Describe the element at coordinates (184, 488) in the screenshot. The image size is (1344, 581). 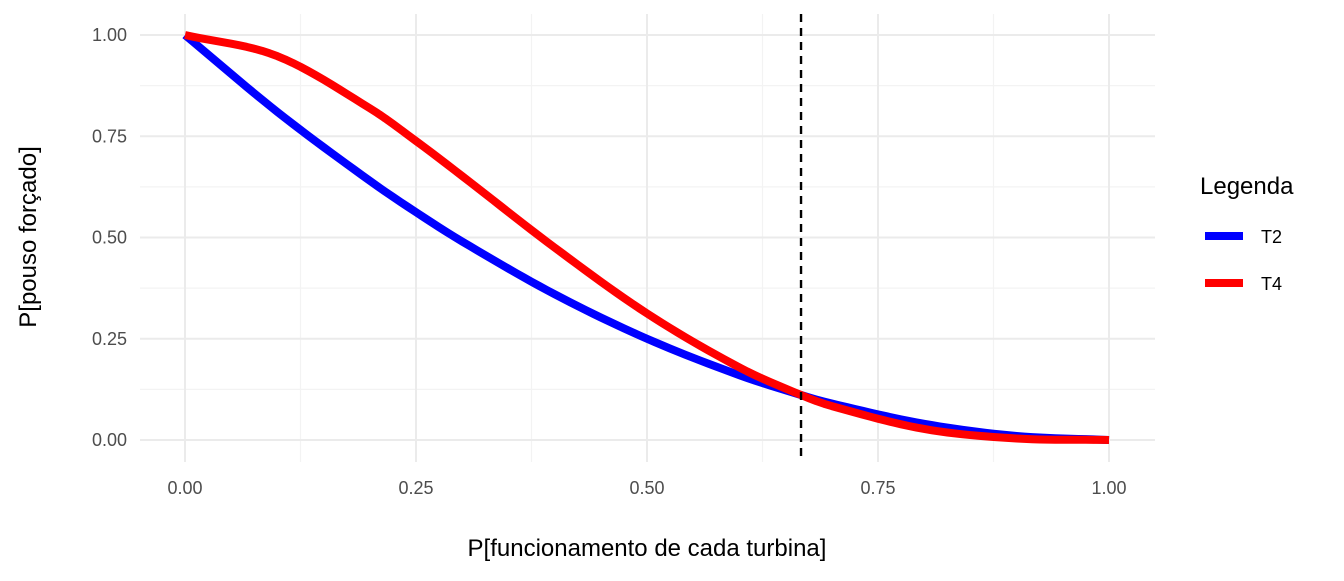
I see `x-tick-label: 0.00` at that location.